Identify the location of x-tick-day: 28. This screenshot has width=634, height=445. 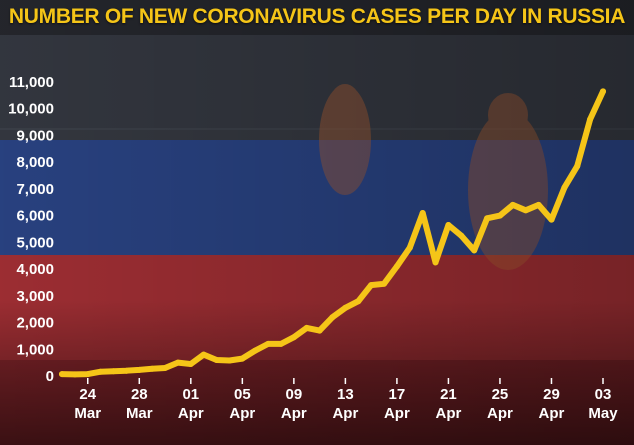
(139, 394).